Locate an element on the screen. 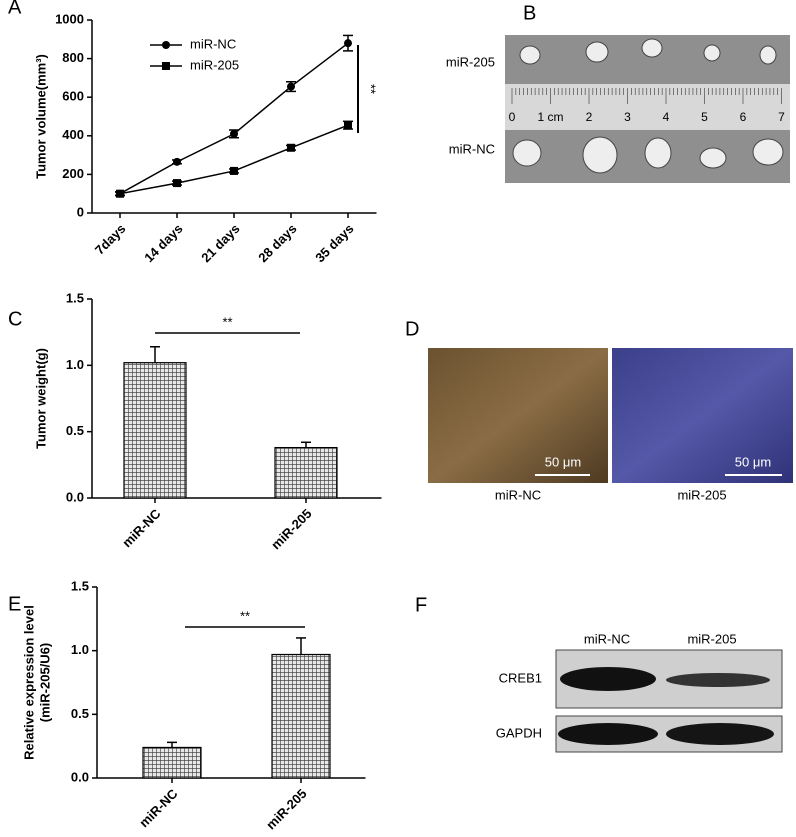  legend-label: miR-205 is located at coordinates (214, 64).